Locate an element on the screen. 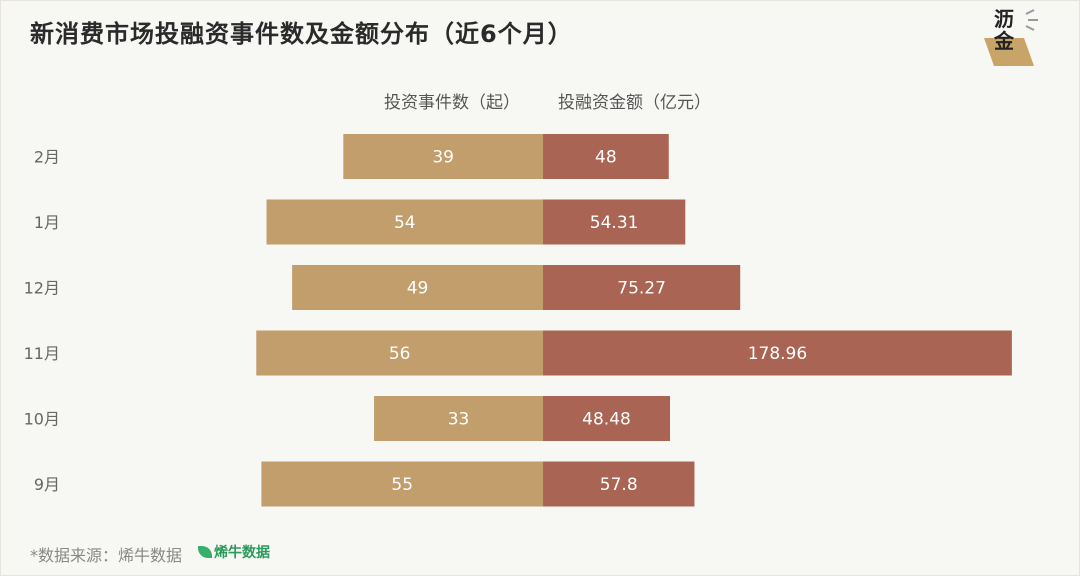  brand-logo: 沥 金 is located at coordinates (1010, 38).